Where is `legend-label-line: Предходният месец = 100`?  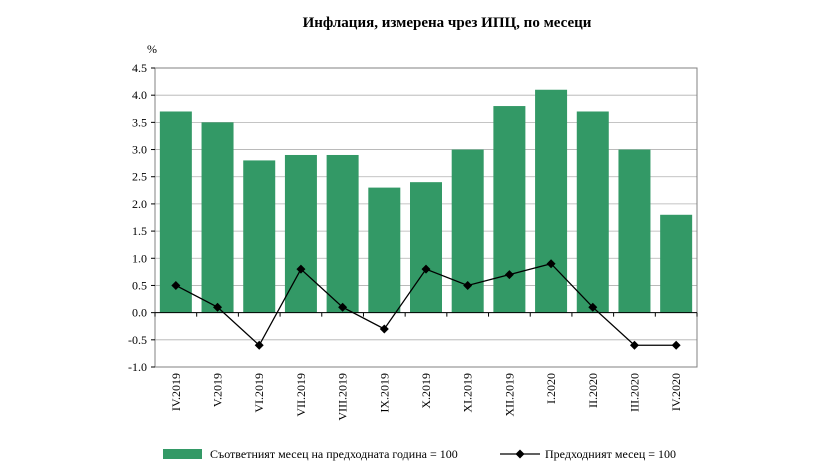 legend-label-line: Предходният месец = 100 is located at coordinates (610, 454).